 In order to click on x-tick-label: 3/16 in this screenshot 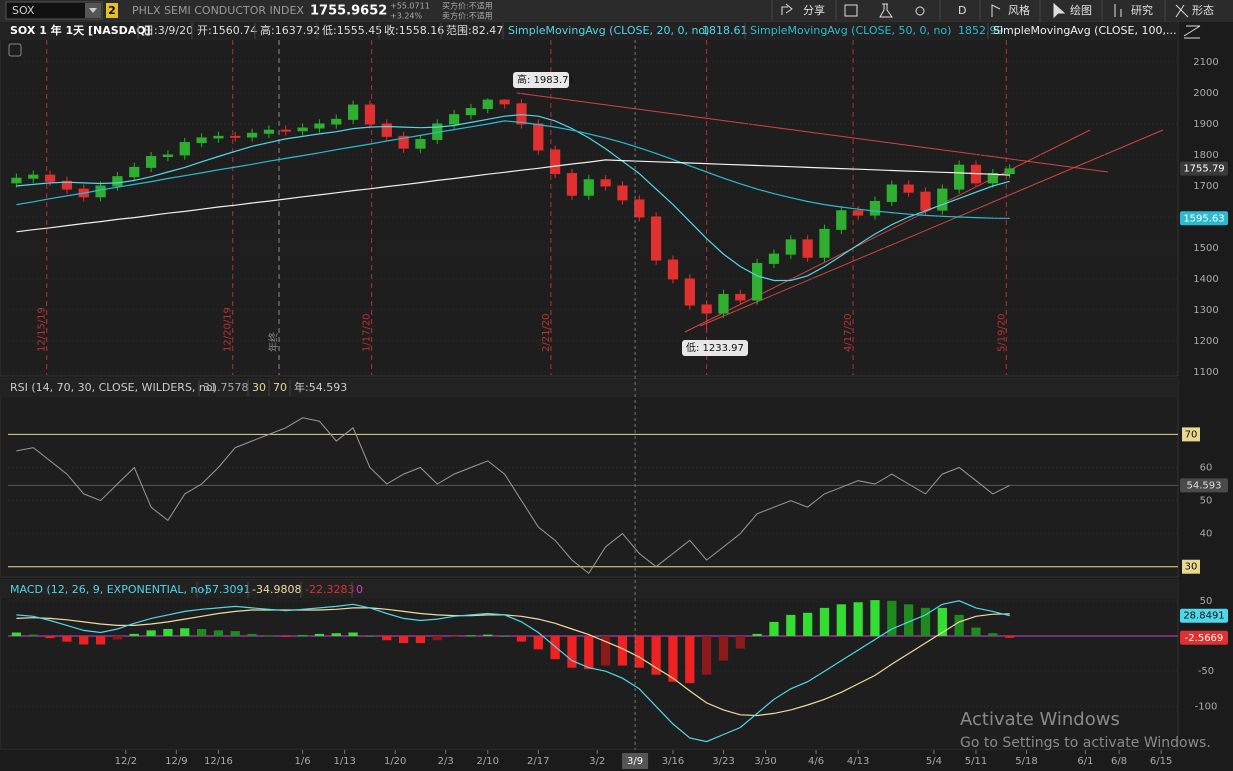, I will do `click(673, 761)`.